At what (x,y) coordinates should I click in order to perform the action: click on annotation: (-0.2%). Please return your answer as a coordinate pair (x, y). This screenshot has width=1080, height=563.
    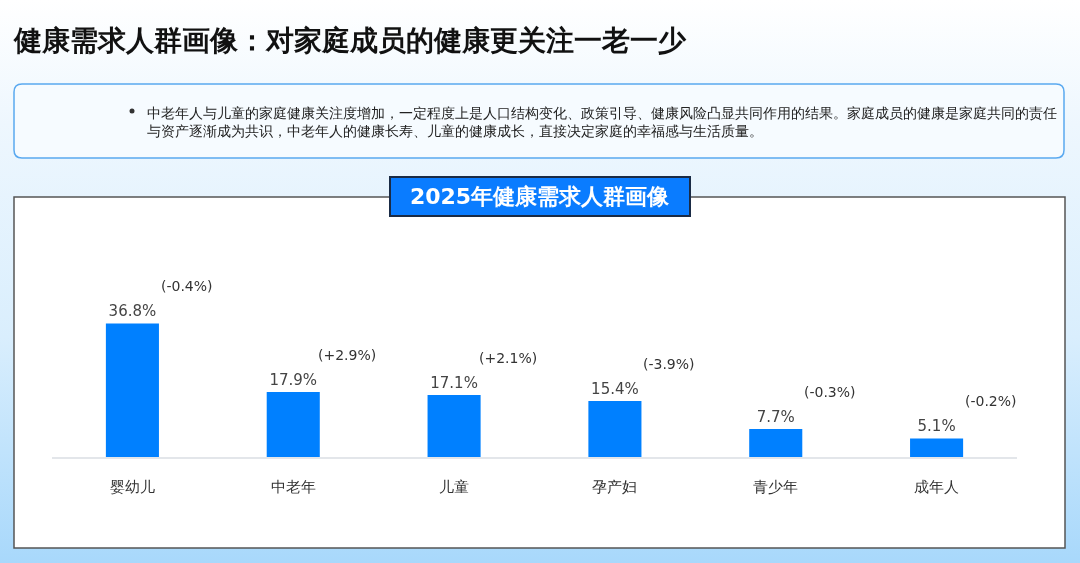
    Looking at the image, I should click on (991, 401).